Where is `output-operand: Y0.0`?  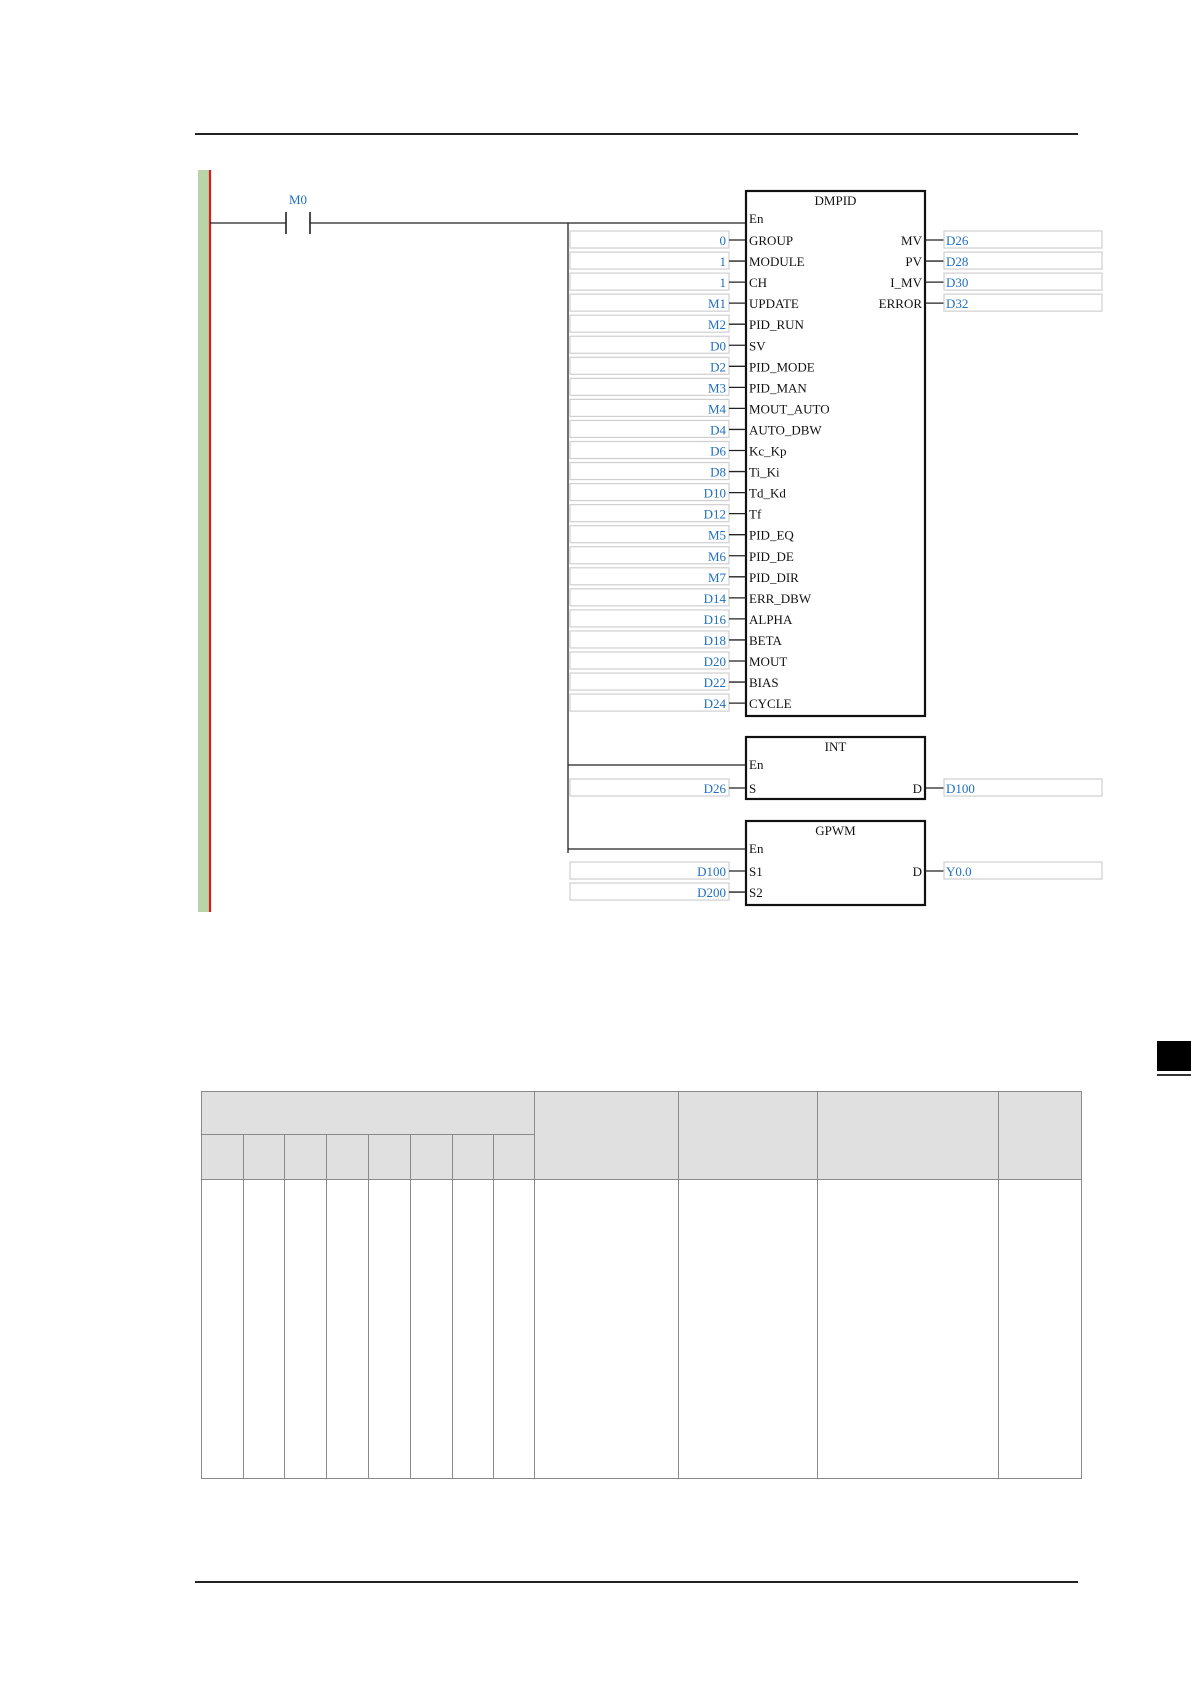
output-operand: Y0.0 is located at coordinates (959, 871).